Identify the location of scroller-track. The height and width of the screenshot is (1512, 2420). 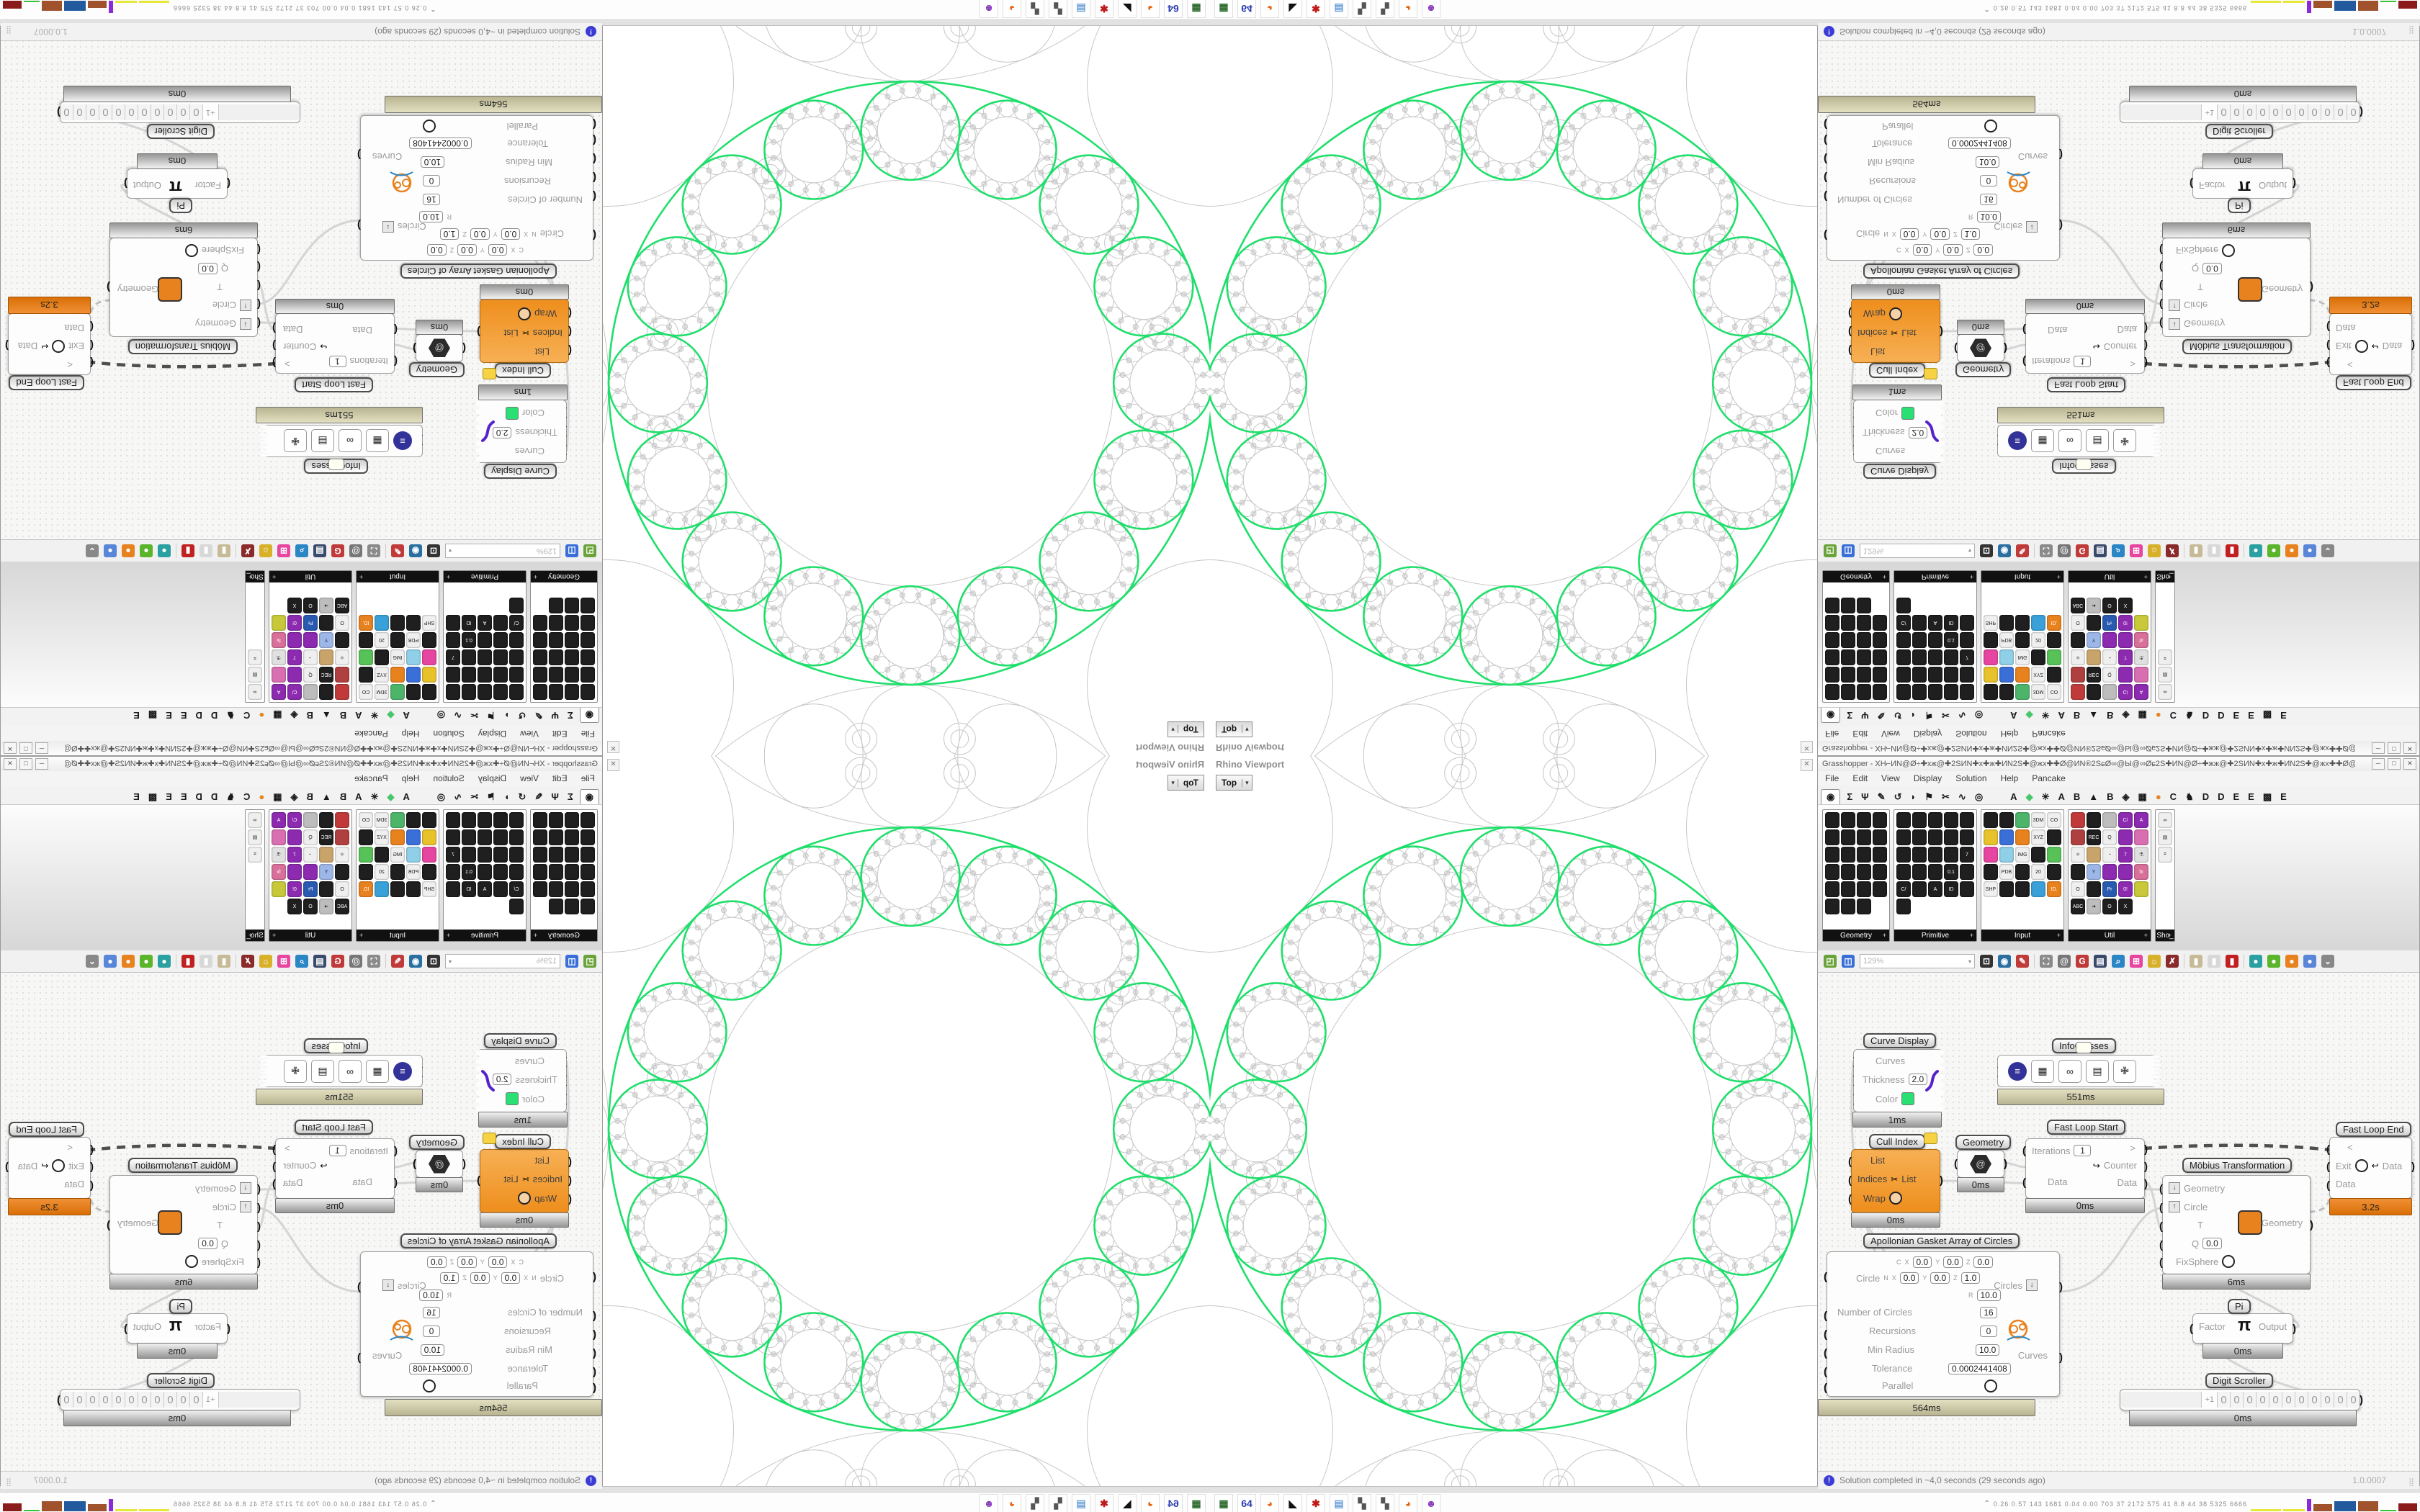
(259, 112).